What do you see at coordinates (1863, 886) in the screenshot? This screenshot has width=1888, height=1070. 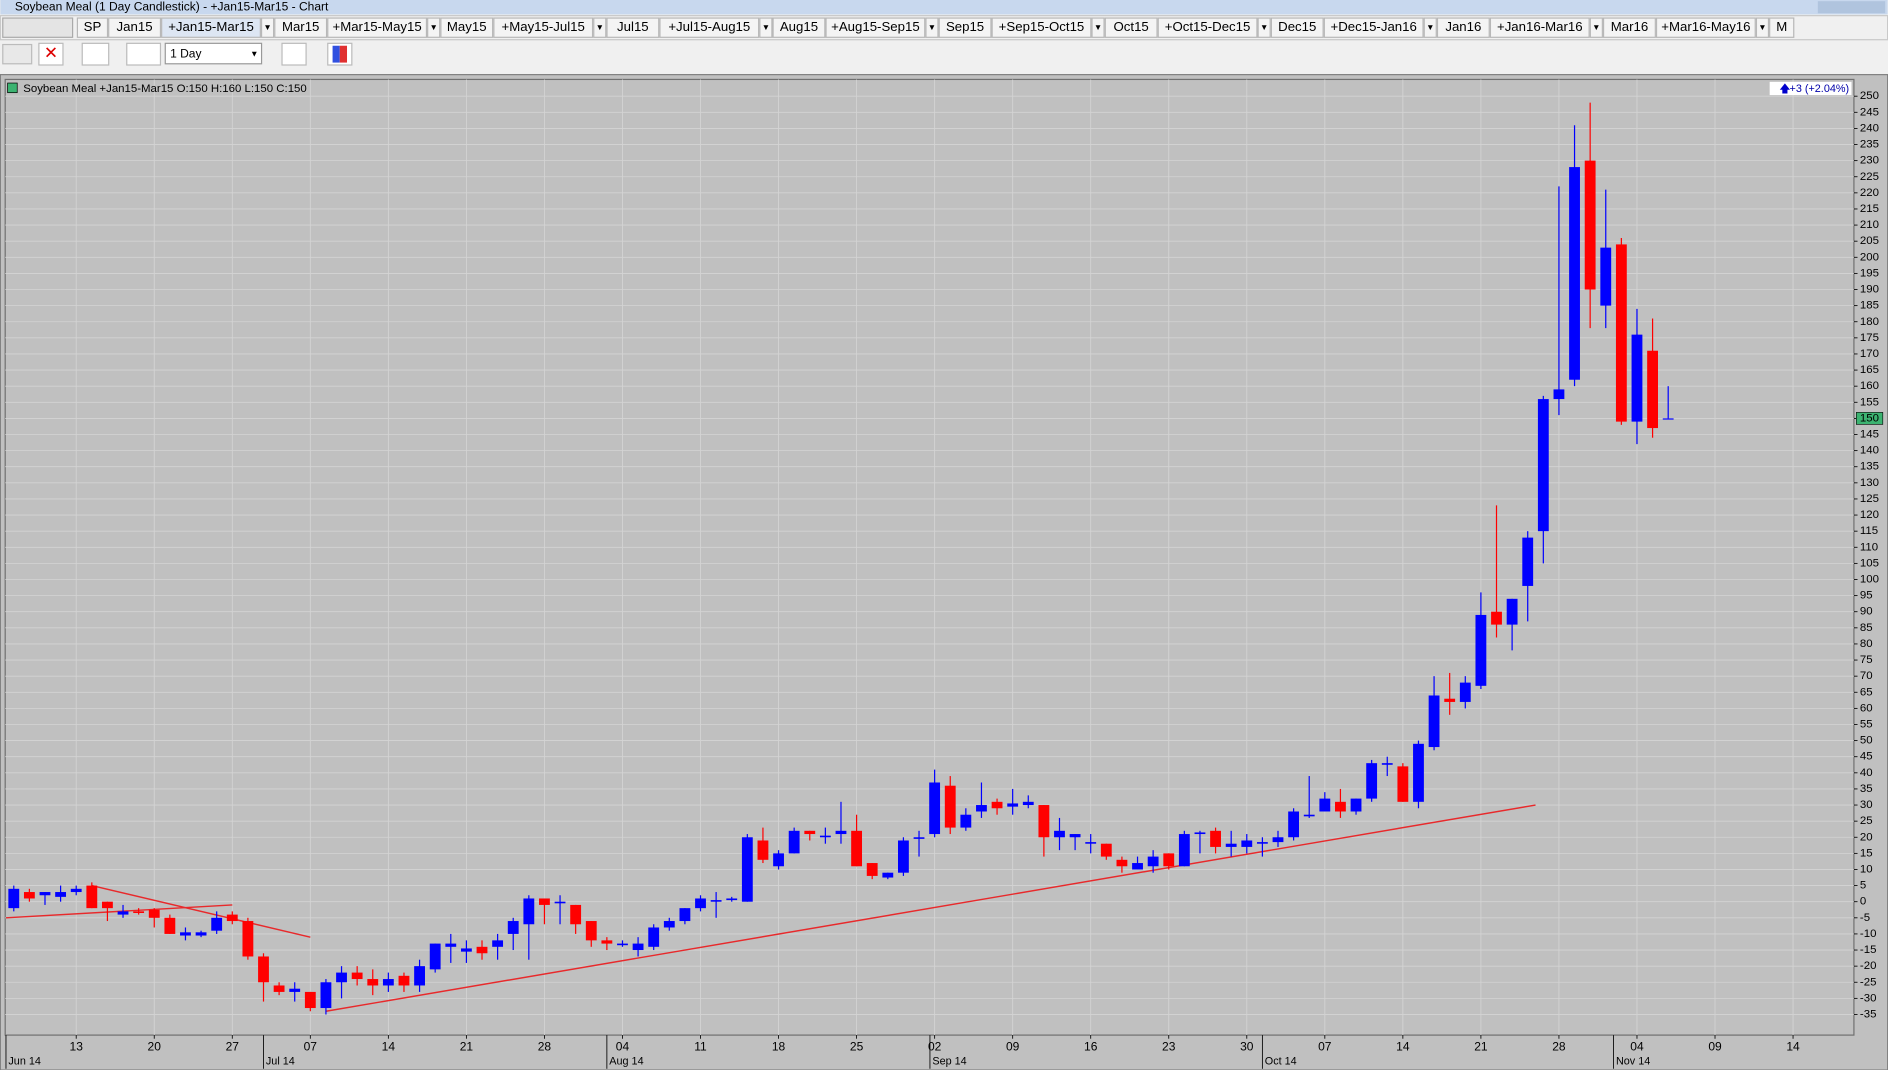 I see `y-tick-label: 5` at bounding box center [1863, 886].